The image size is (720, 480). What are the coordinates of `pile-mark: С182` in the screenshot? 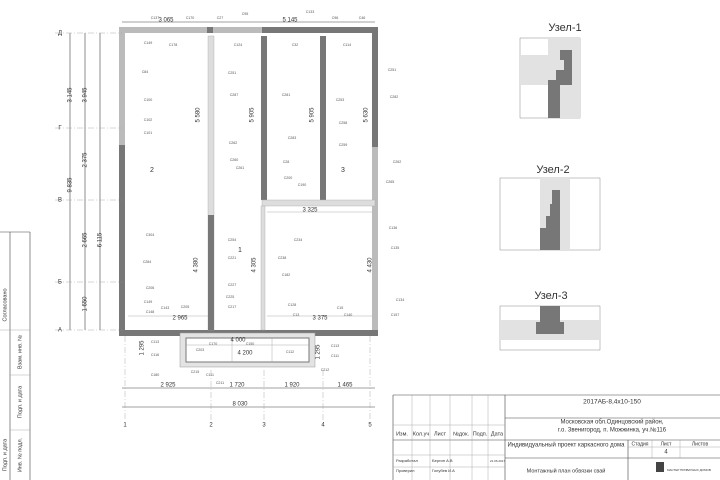 It's located at (286, 275).